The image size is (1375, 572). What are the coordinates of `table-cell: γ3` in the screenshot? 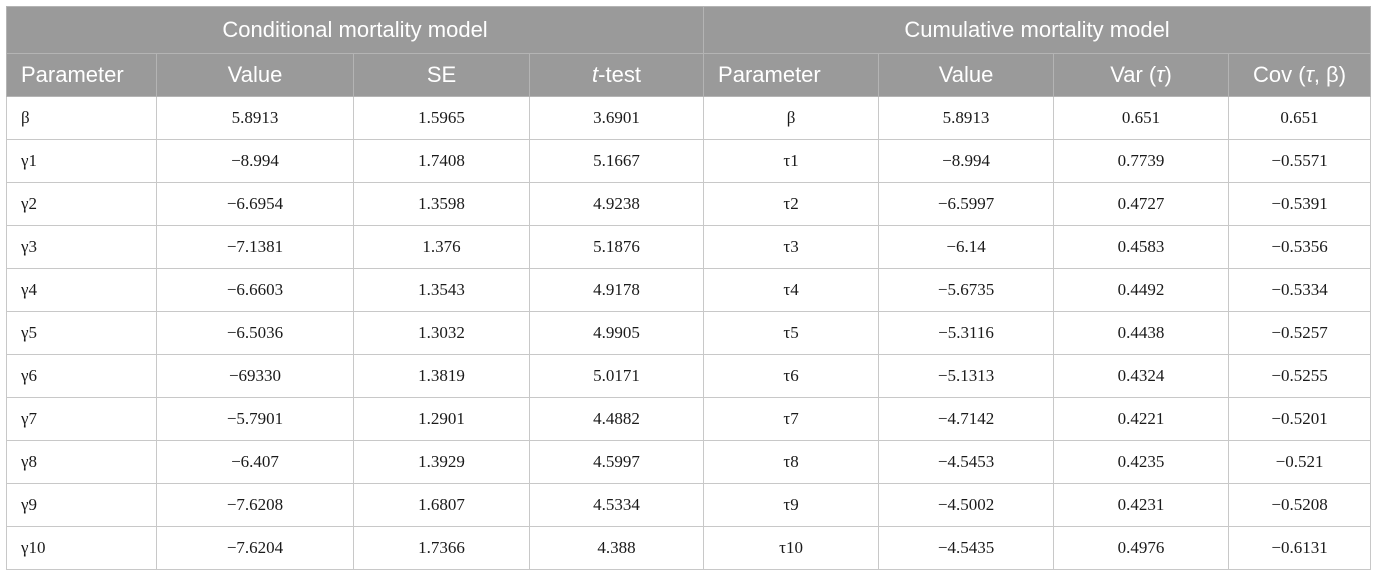 It's located at (81, 247).